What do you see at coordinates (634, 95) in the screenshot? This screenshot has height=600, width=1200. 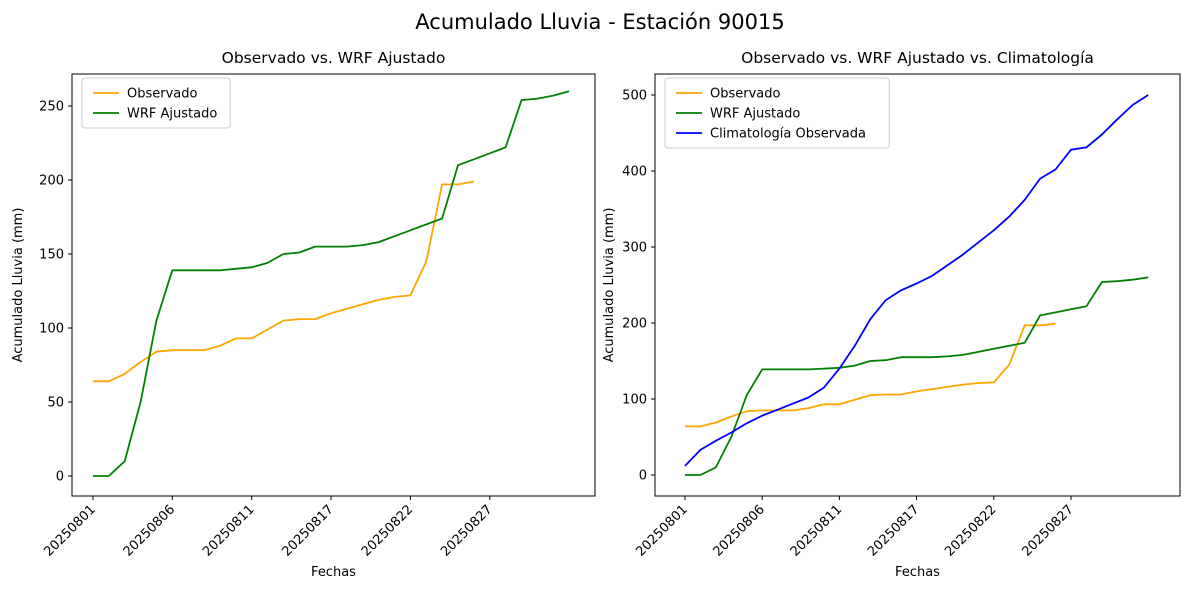 I see `y-tick-label: 500` at bounding box center [634, 95].